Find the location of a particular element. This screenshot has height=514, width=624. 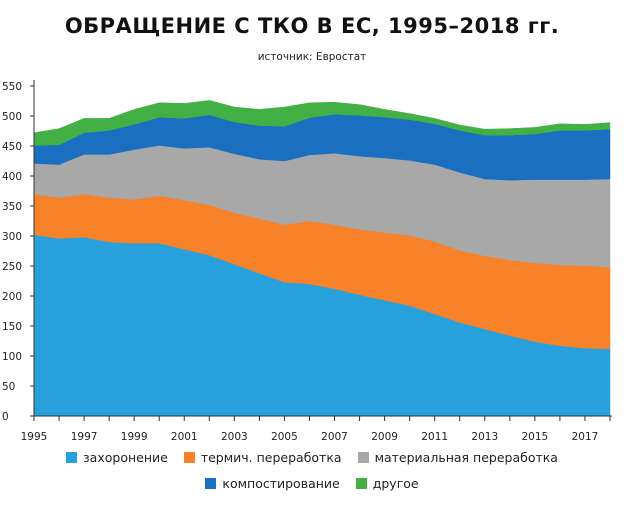

legend-swatch-landfill is located at coordinates (72, 457).